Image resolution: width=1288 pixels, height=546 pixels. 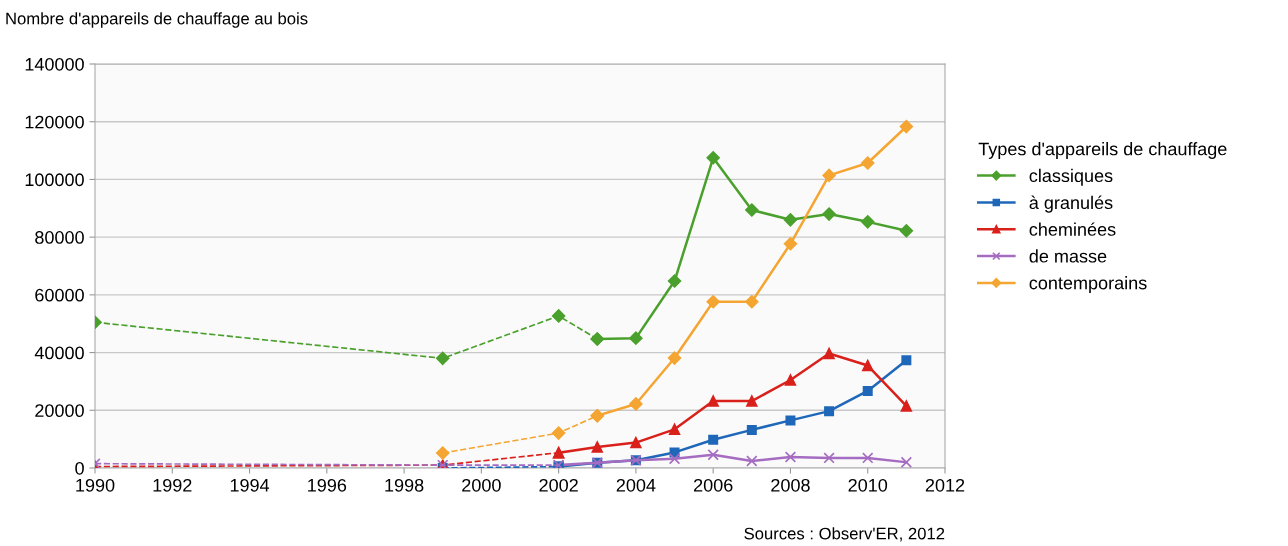 I want to click on y-tick-label: 0, so click(x=79, y=468).